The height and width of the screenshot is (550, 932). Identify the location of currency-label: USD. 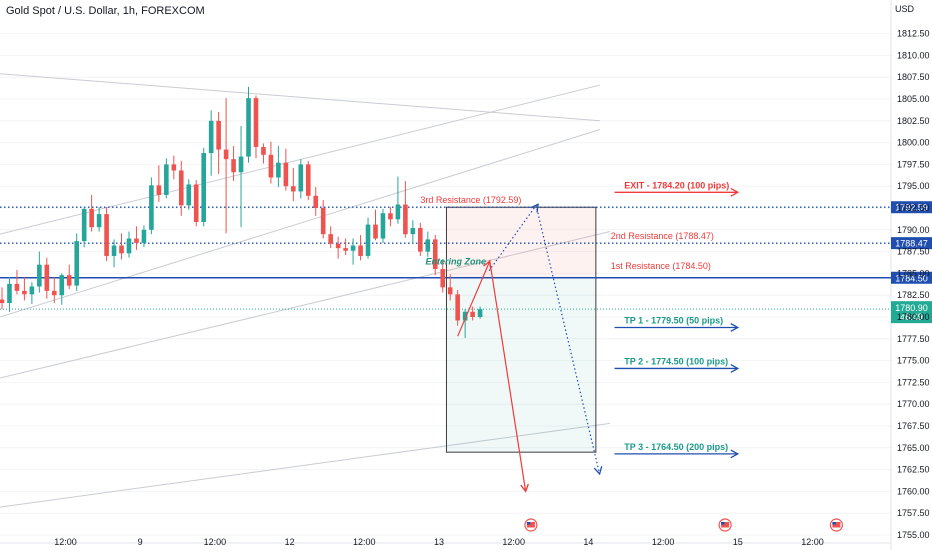
(904, 9).